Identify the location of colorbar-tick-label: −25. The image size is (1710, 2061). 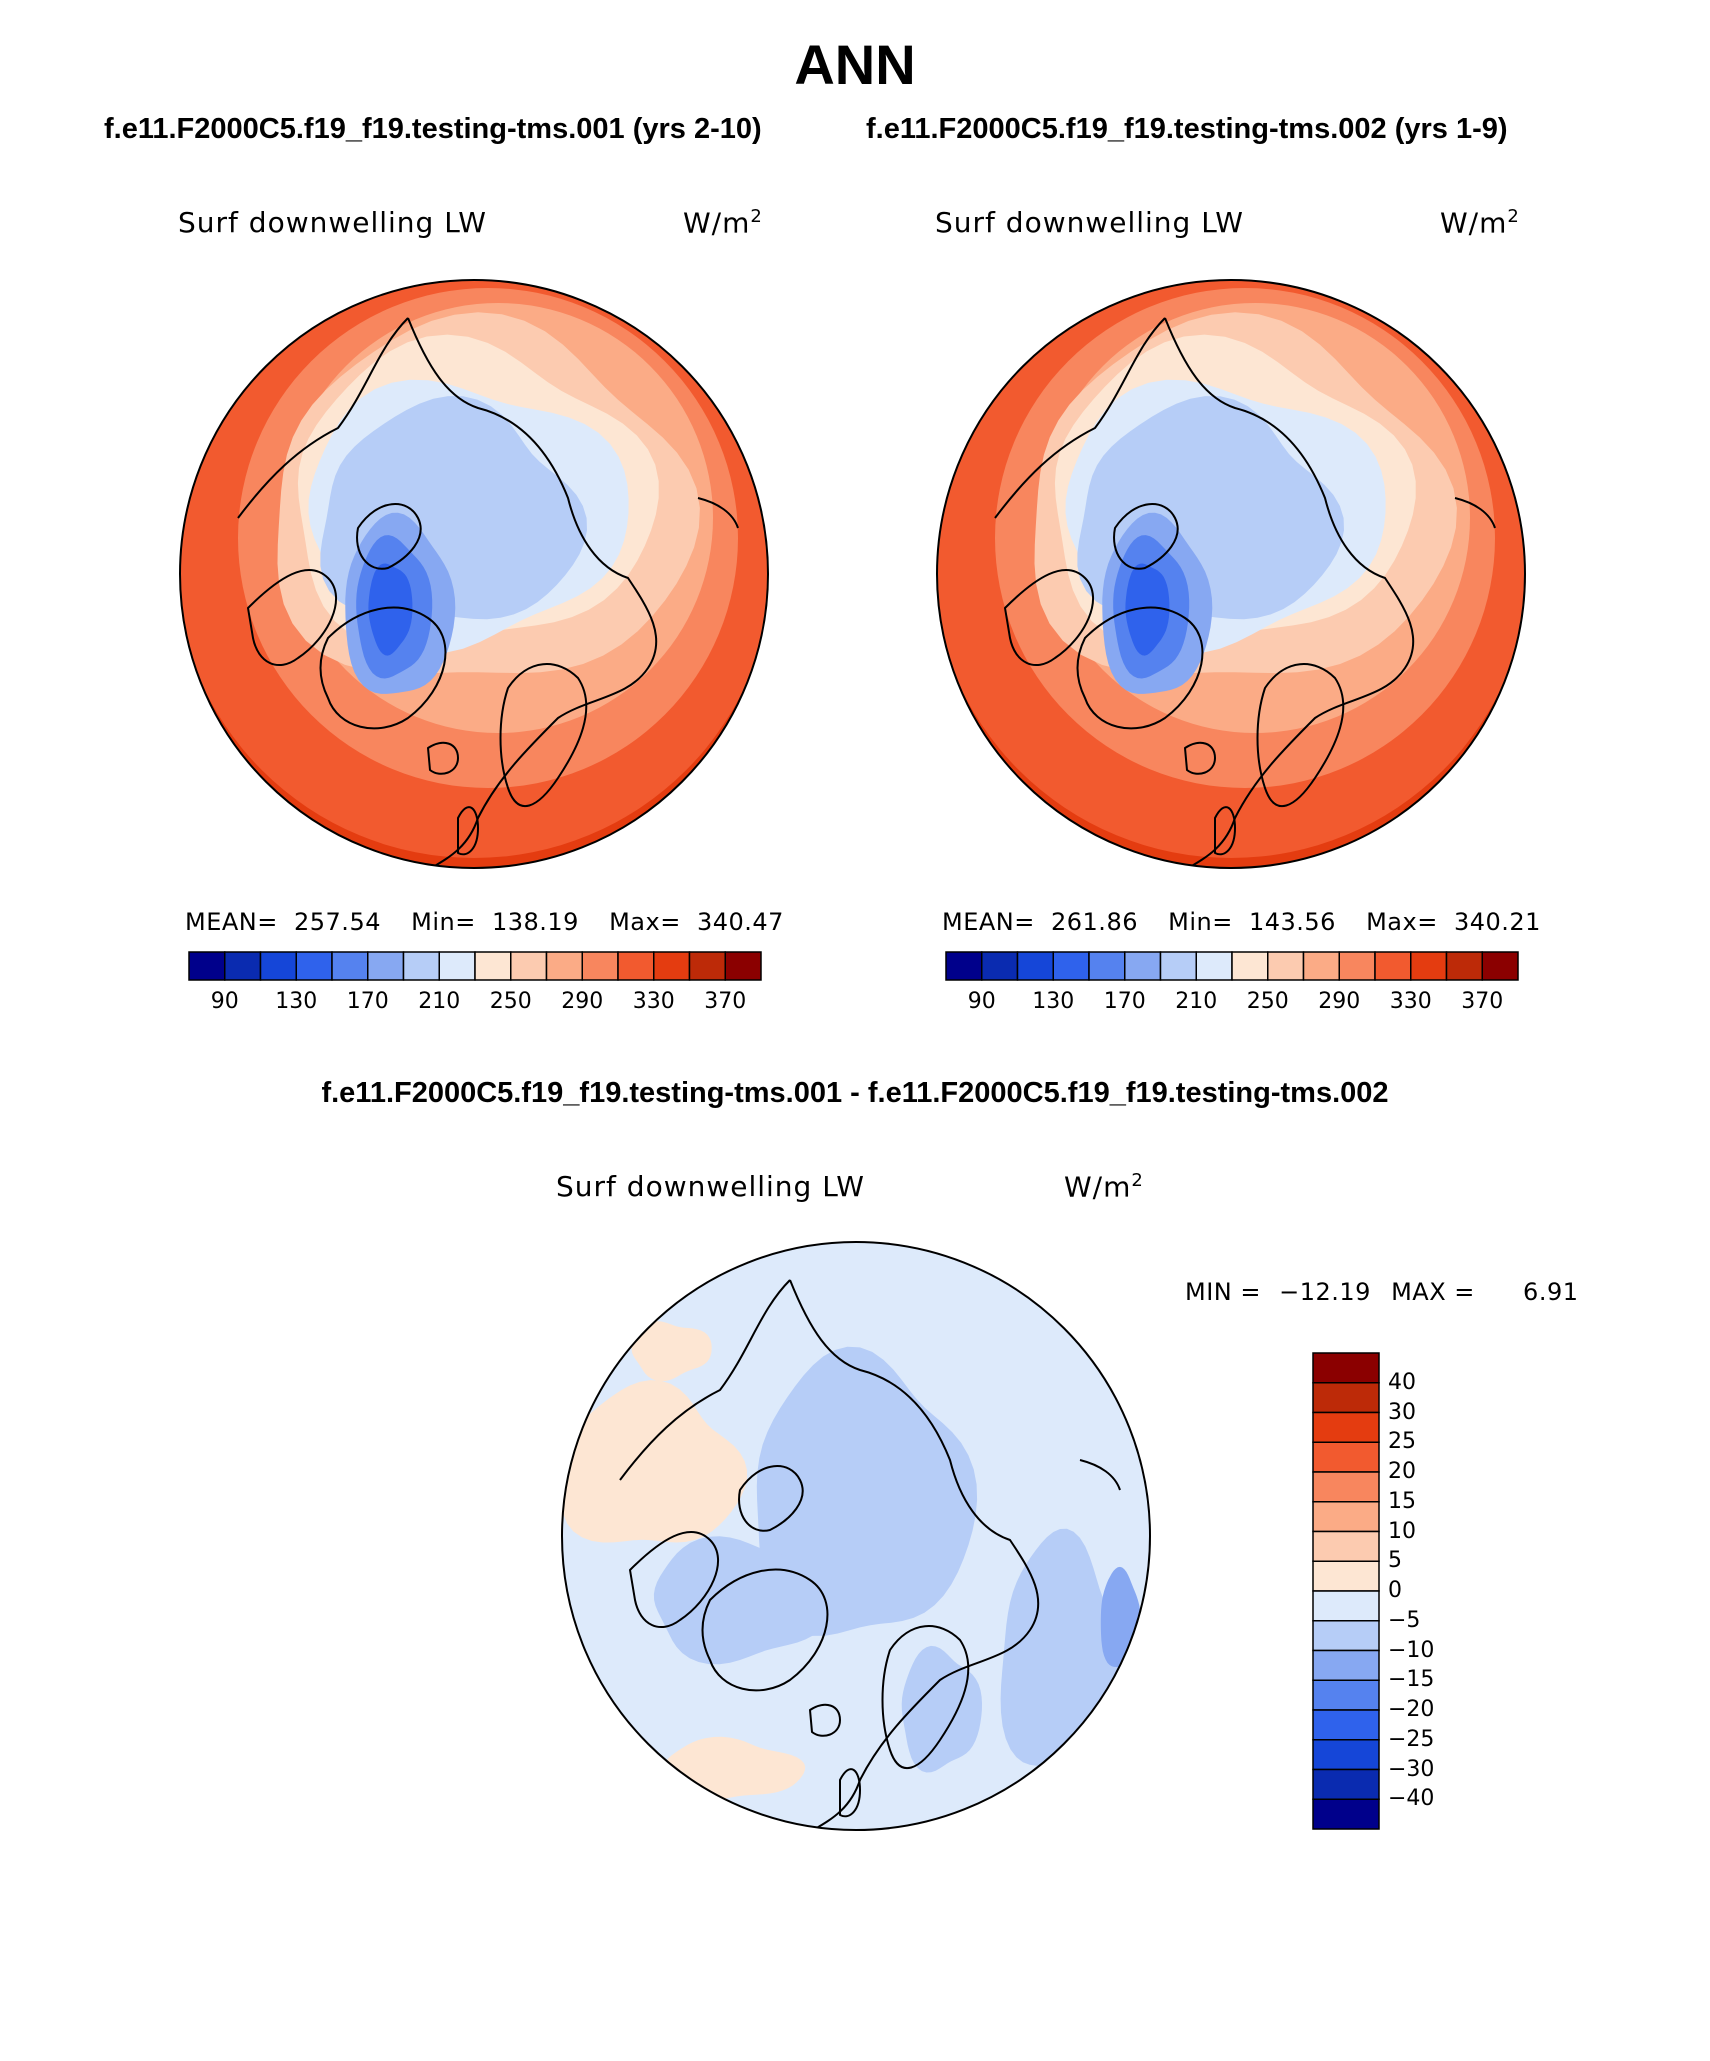
(1411, 1739).